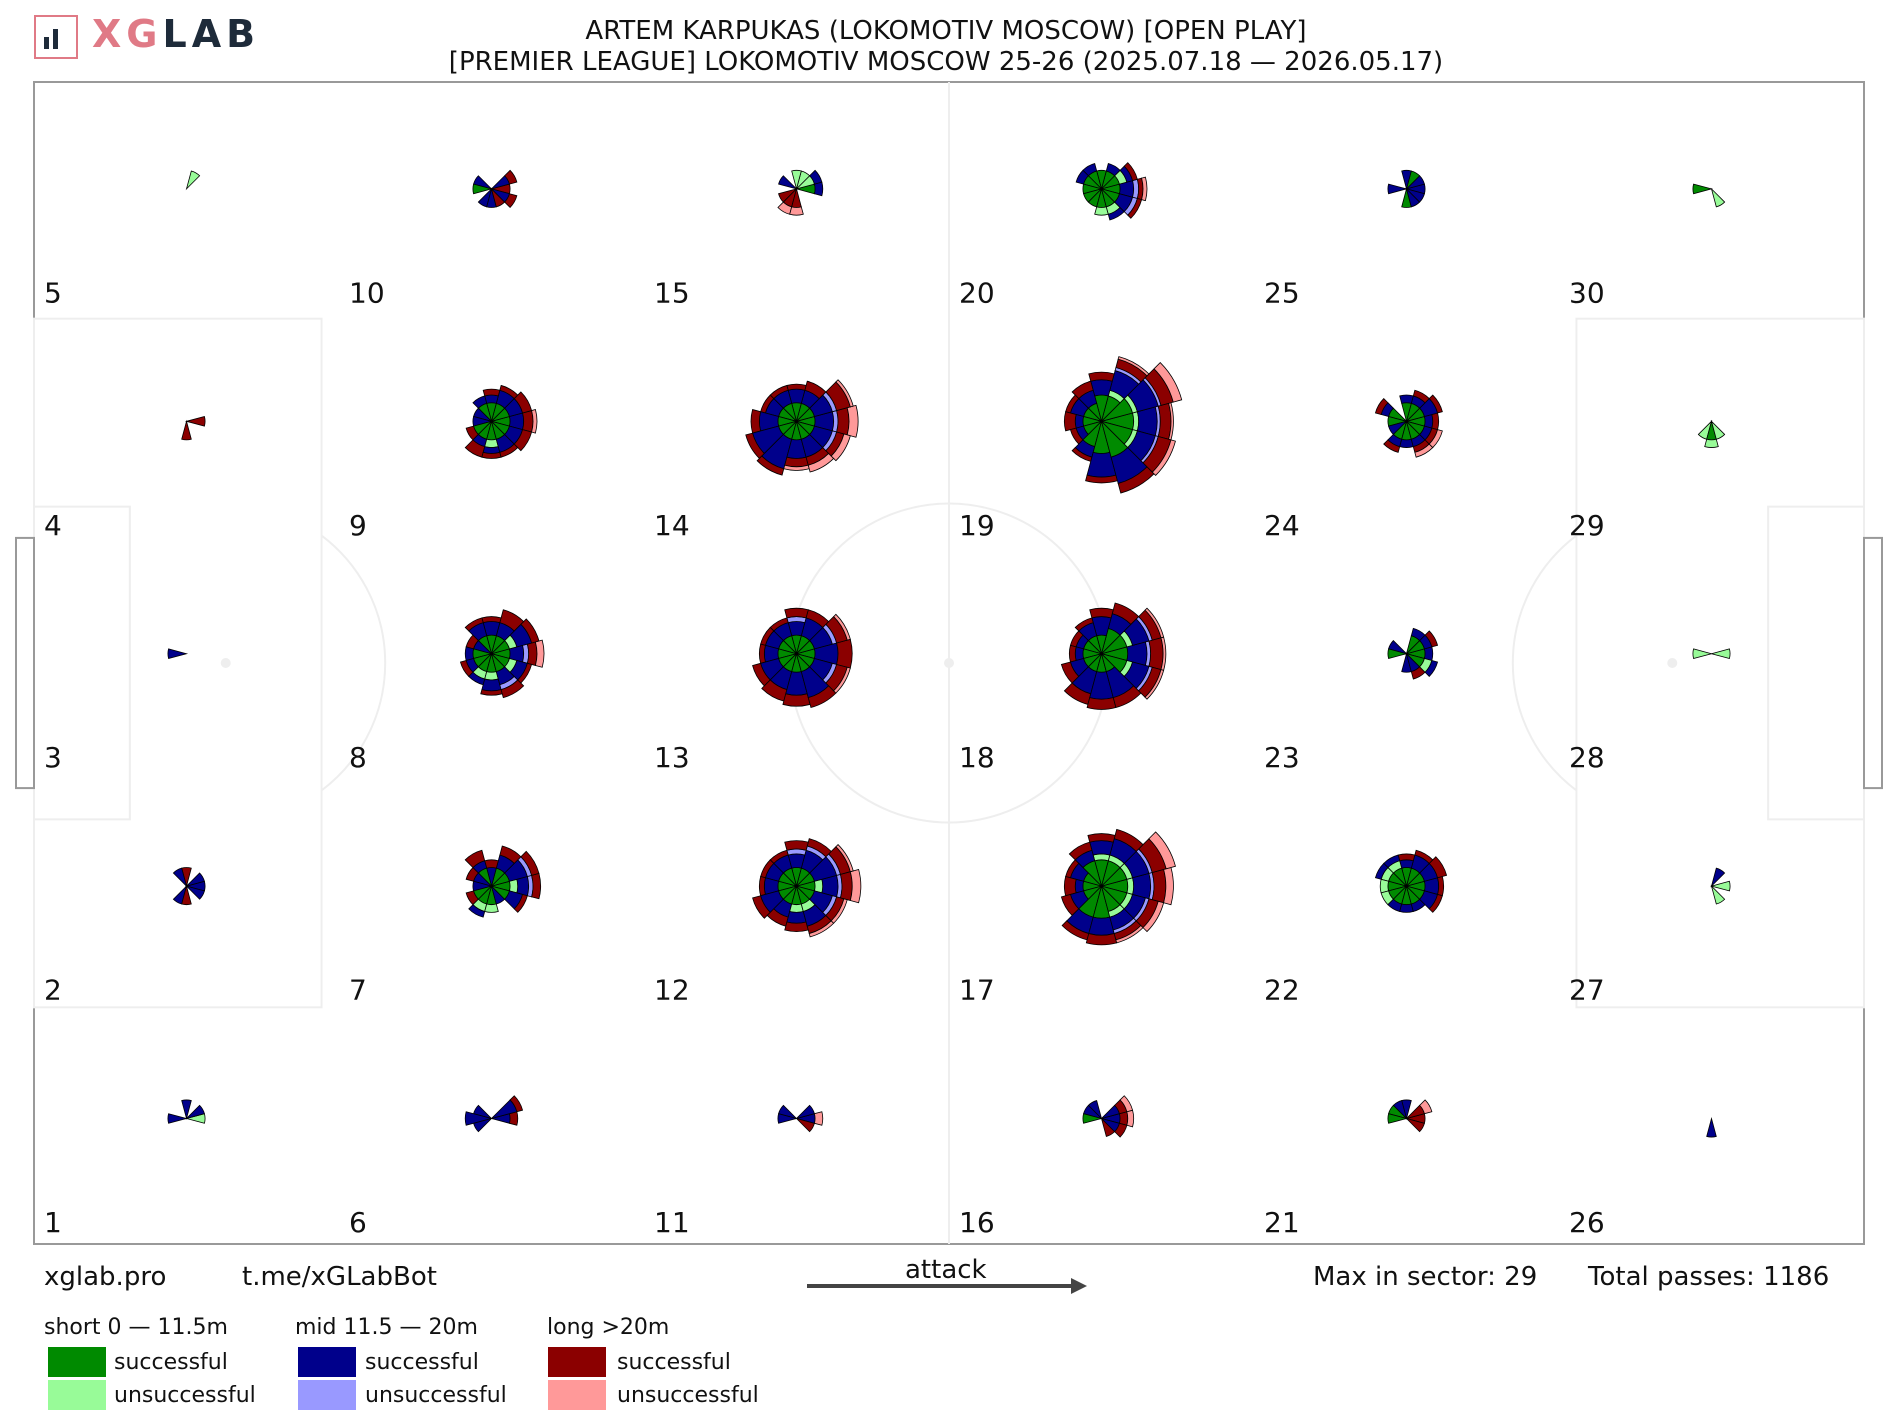  What do you see at coordinates (796, 926) in the screenshot?
I see `rose-wedge-z12-s9` at bounding box center [796, 926].